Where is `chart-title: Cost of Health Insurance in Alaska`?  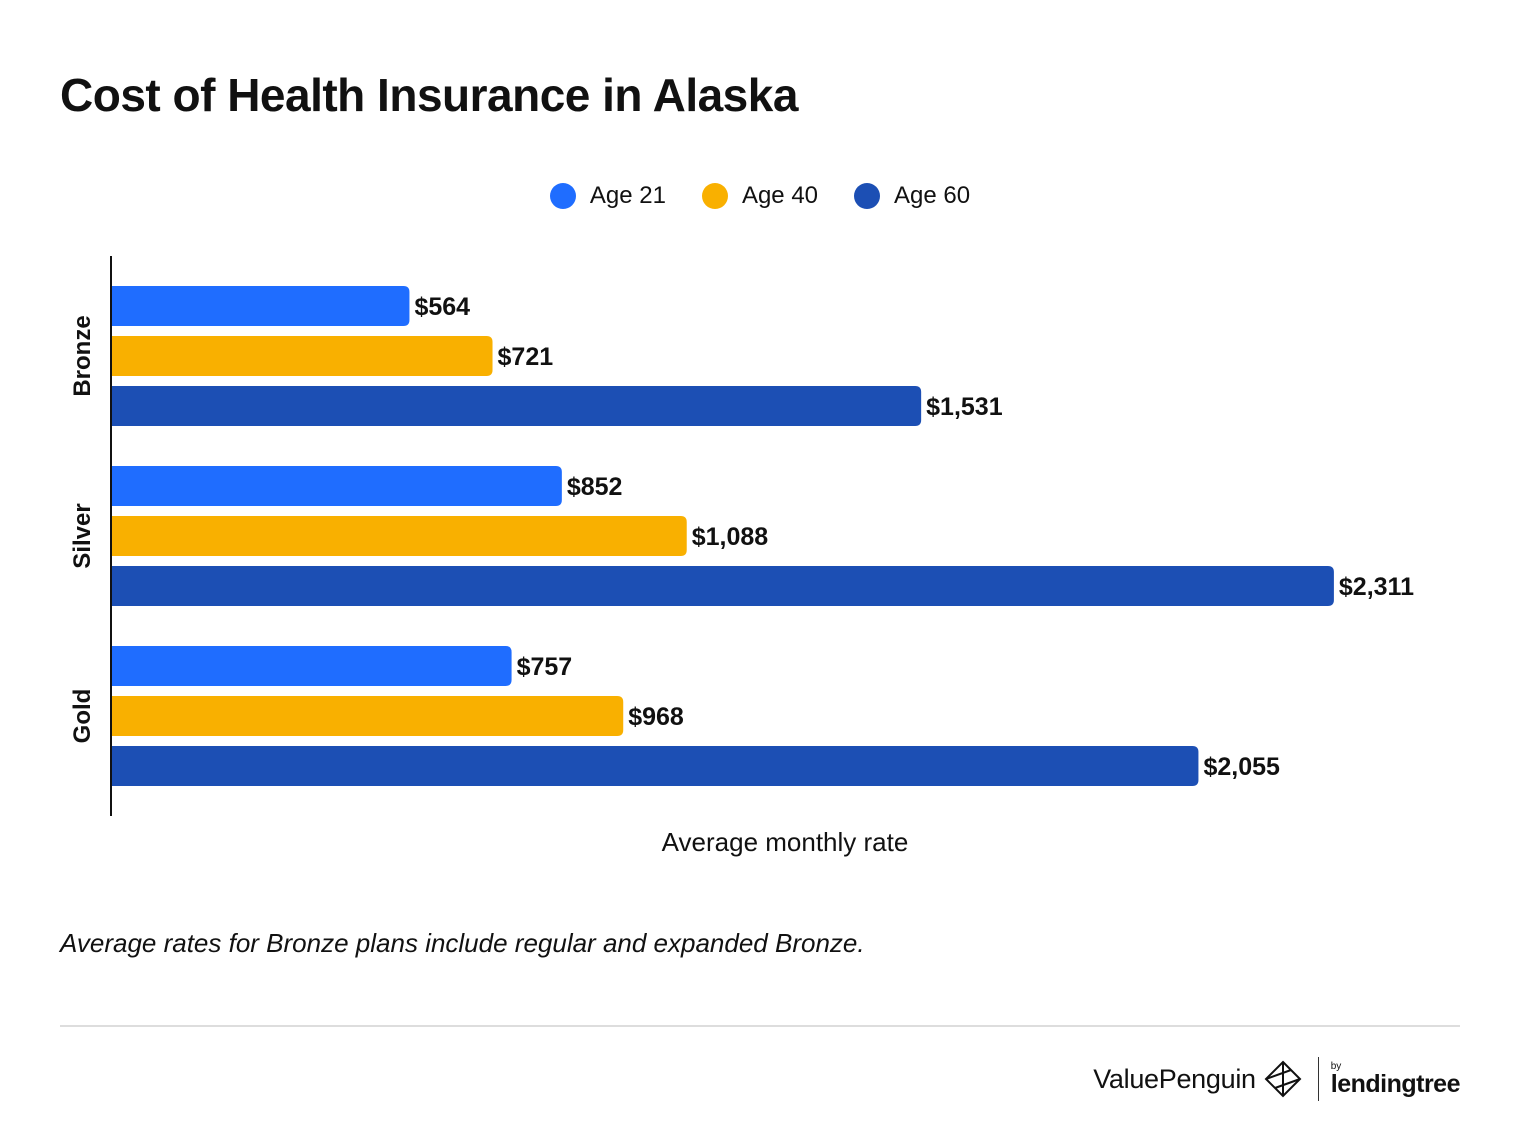
chart-title: Cost of Health Insurance in Alaska is located at coordinates (429, 95).